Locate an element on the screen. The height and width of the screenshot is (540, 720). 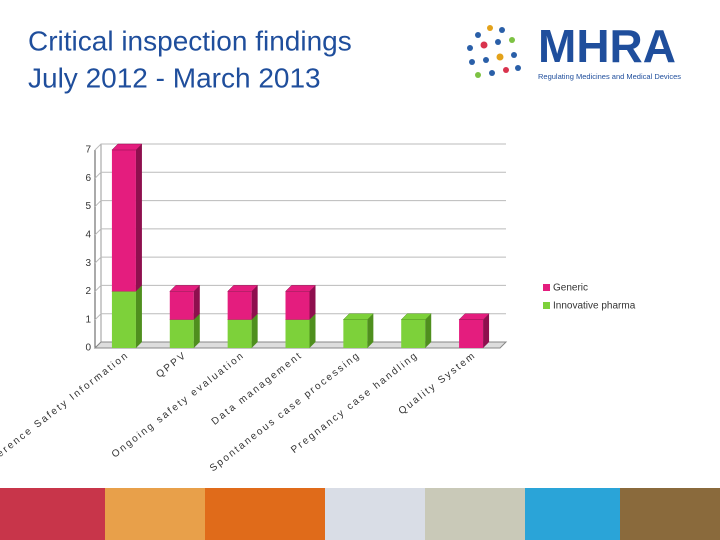
y-tick-label: 0 is located at coordinates (88, 348).